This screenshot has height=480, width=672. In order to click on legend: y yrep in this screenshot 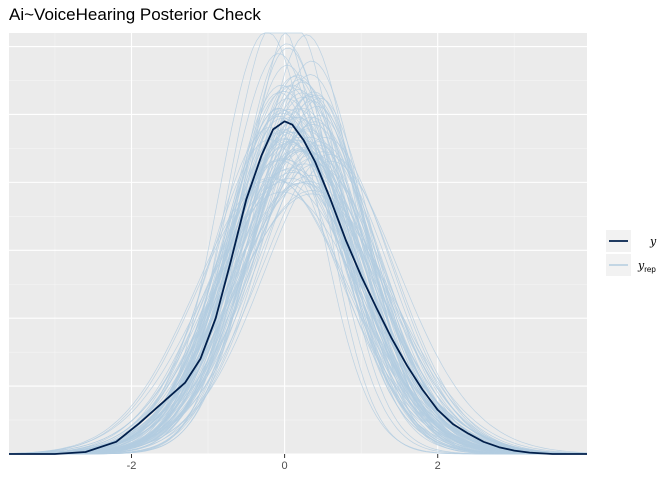, I will do `click(631, 253)`.